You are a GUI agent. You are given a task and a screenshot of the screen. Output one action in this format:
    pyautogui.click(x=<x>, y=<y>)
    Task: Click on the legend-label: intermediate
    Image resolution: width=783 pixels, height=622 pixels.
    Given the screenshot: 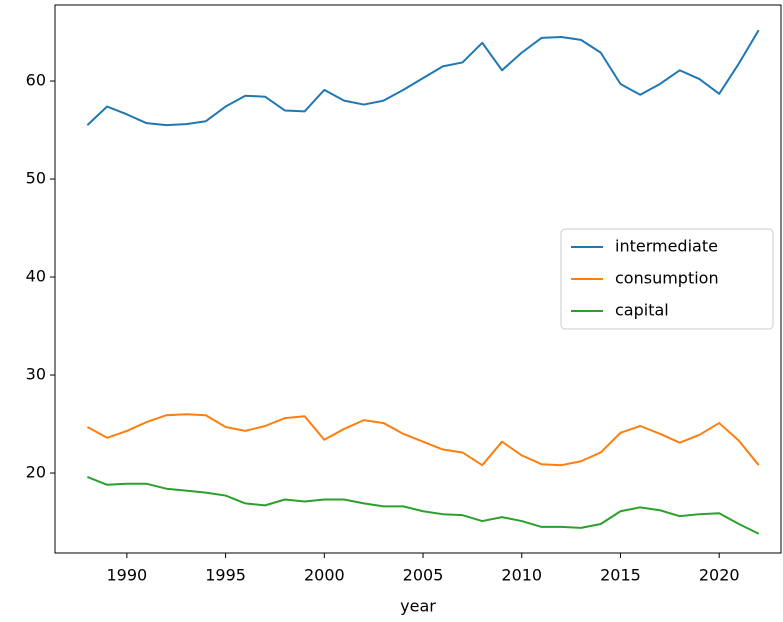 What is the action you would take?
    pyautogui.click(x=666, y=246)
    